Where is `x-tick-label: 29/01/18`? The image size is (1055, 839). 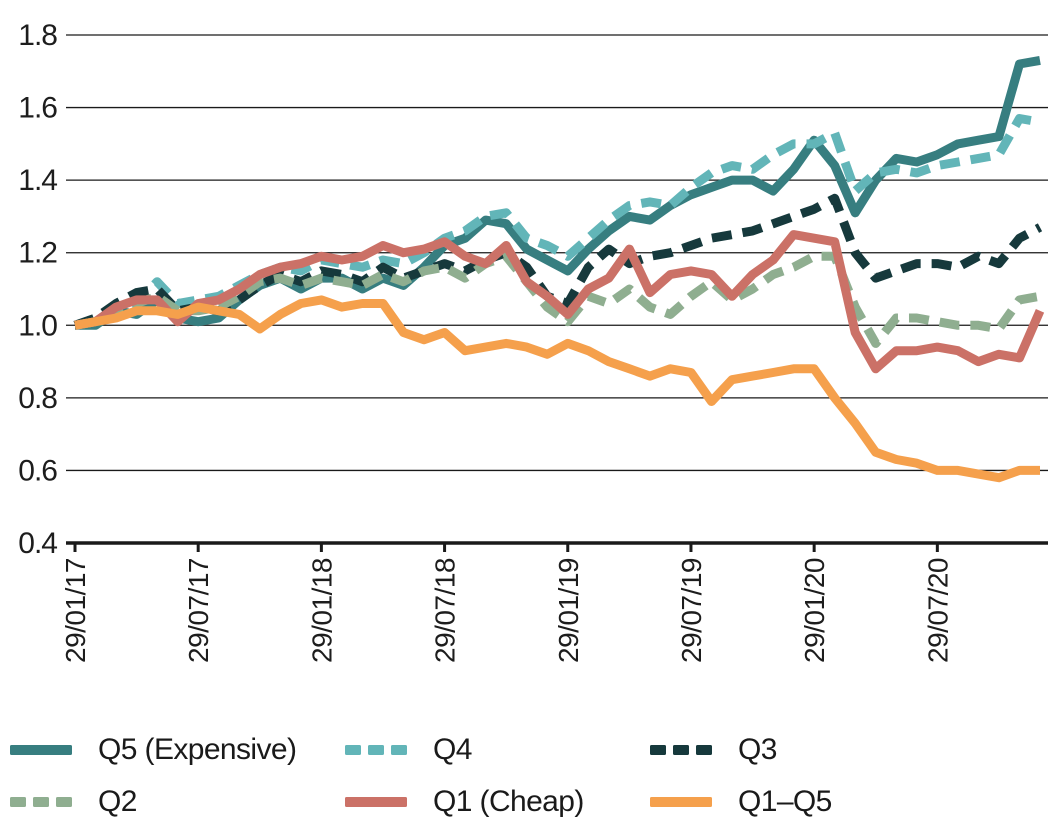
x-tick-label: 29/01/18 is located at coordinates (321, 610).